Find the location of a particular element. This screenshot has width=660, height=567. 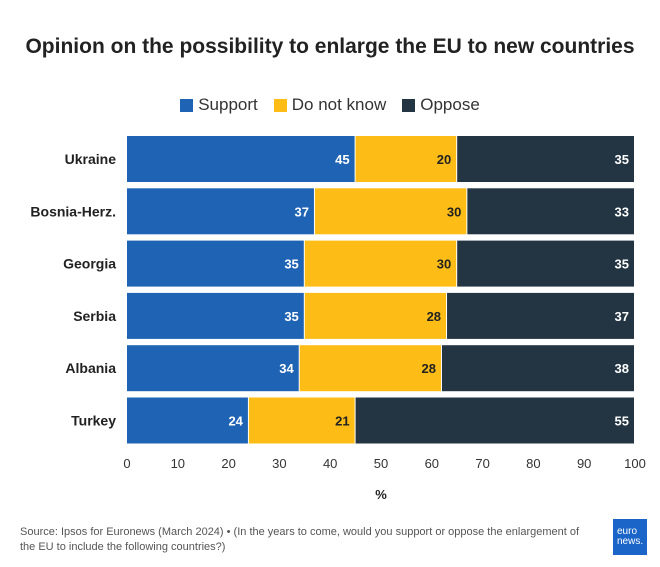

bar-do-not-know-albania is located at coordinates (370, 368).